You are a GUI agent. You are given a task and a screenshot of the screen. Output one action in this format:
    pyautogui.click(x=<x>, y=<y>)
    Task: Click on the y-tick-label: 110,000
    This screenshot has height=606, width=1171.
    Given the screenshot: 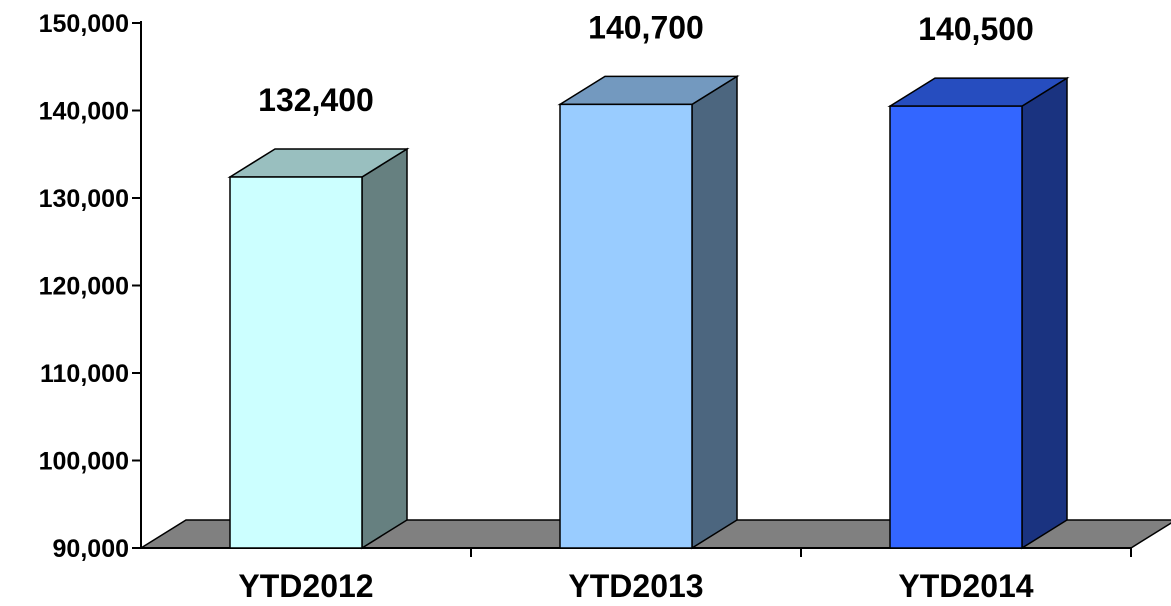 What is the action you would take?
    pyautogui.click(x=84, y=374)
    